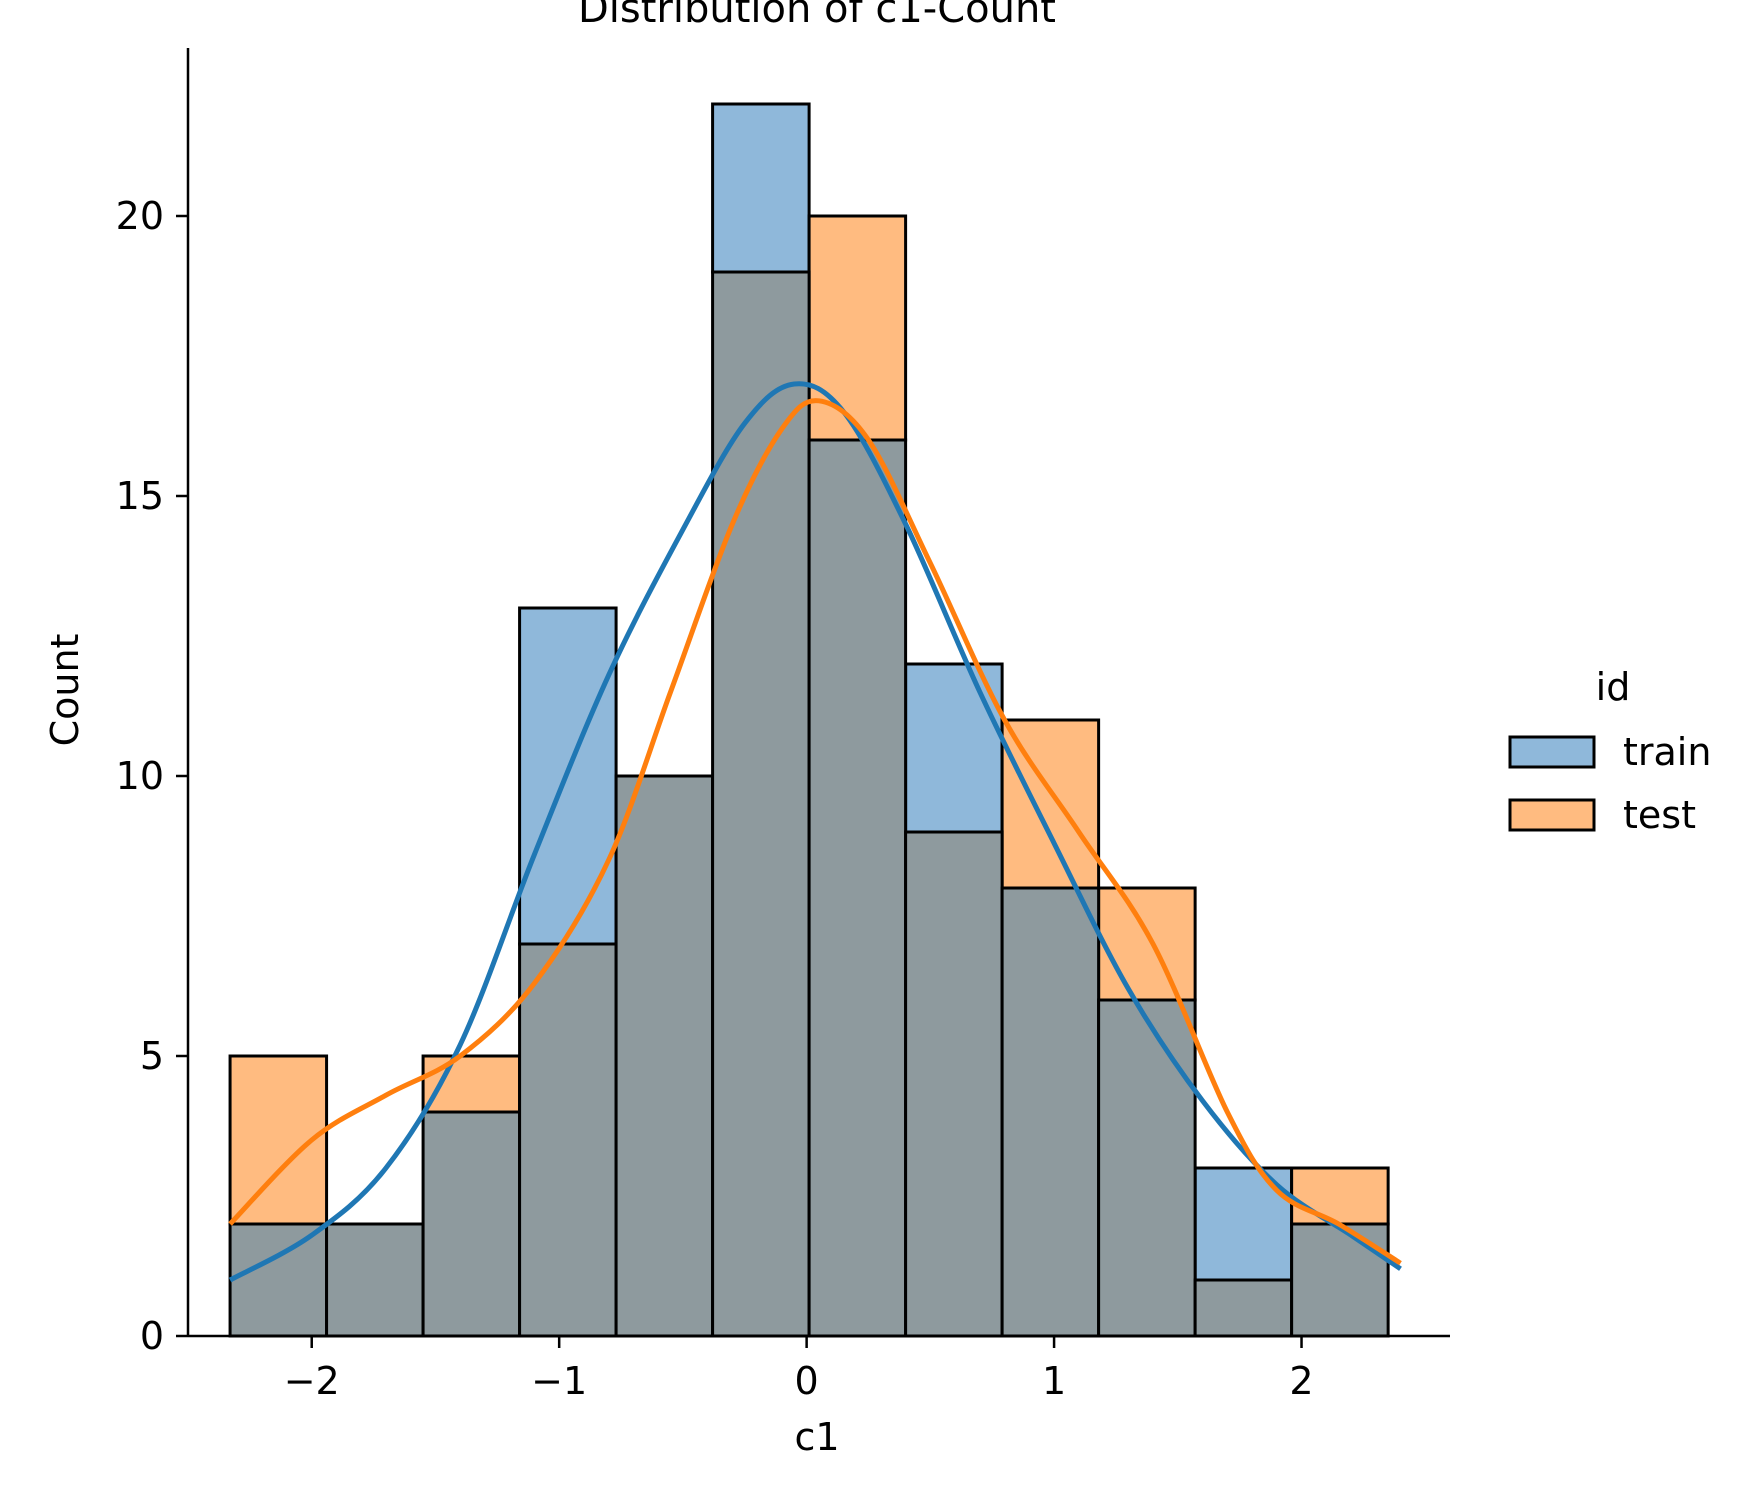 The width and height of the screenshot is (1747, 1500). What do you see at coordinates (140, 216) in the screenshot?
I see `y-tick-label-4: 20` at bounding box center [140, 216].